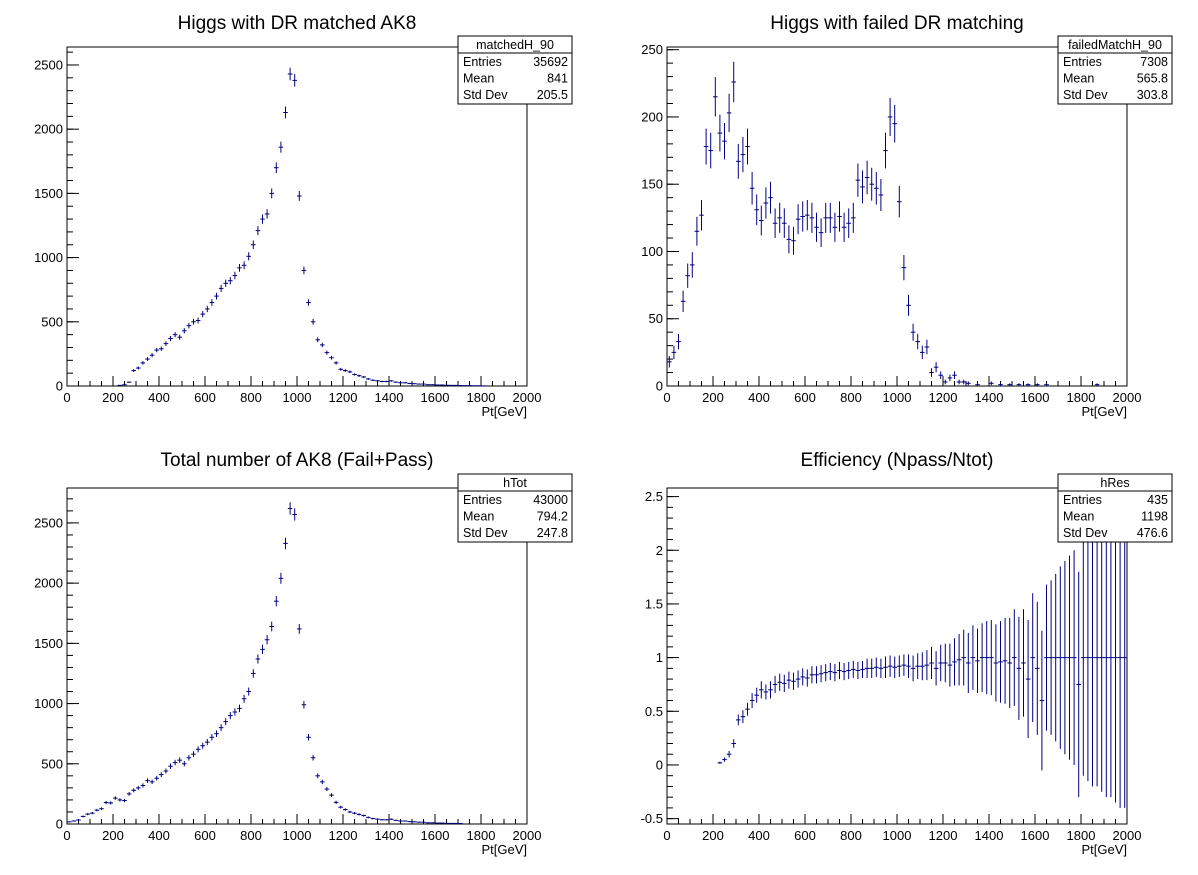 Image resolution: width=1198 pixels, height=875 pixels. Describe the element at coordinates (527, 397) in the screenshot. I see `x-tick-label: 2000` at that location.